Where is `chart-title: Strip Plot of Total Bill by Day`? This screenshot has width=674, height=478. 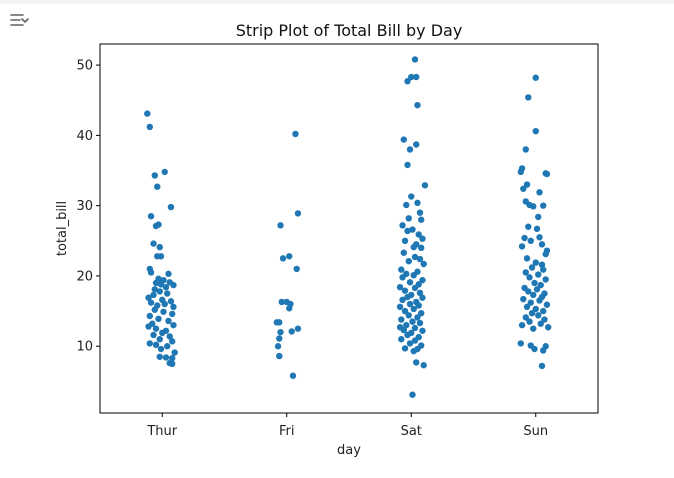 chart-title: Strip Plot of Total Bill by Day is located at coordinates (349, 30).